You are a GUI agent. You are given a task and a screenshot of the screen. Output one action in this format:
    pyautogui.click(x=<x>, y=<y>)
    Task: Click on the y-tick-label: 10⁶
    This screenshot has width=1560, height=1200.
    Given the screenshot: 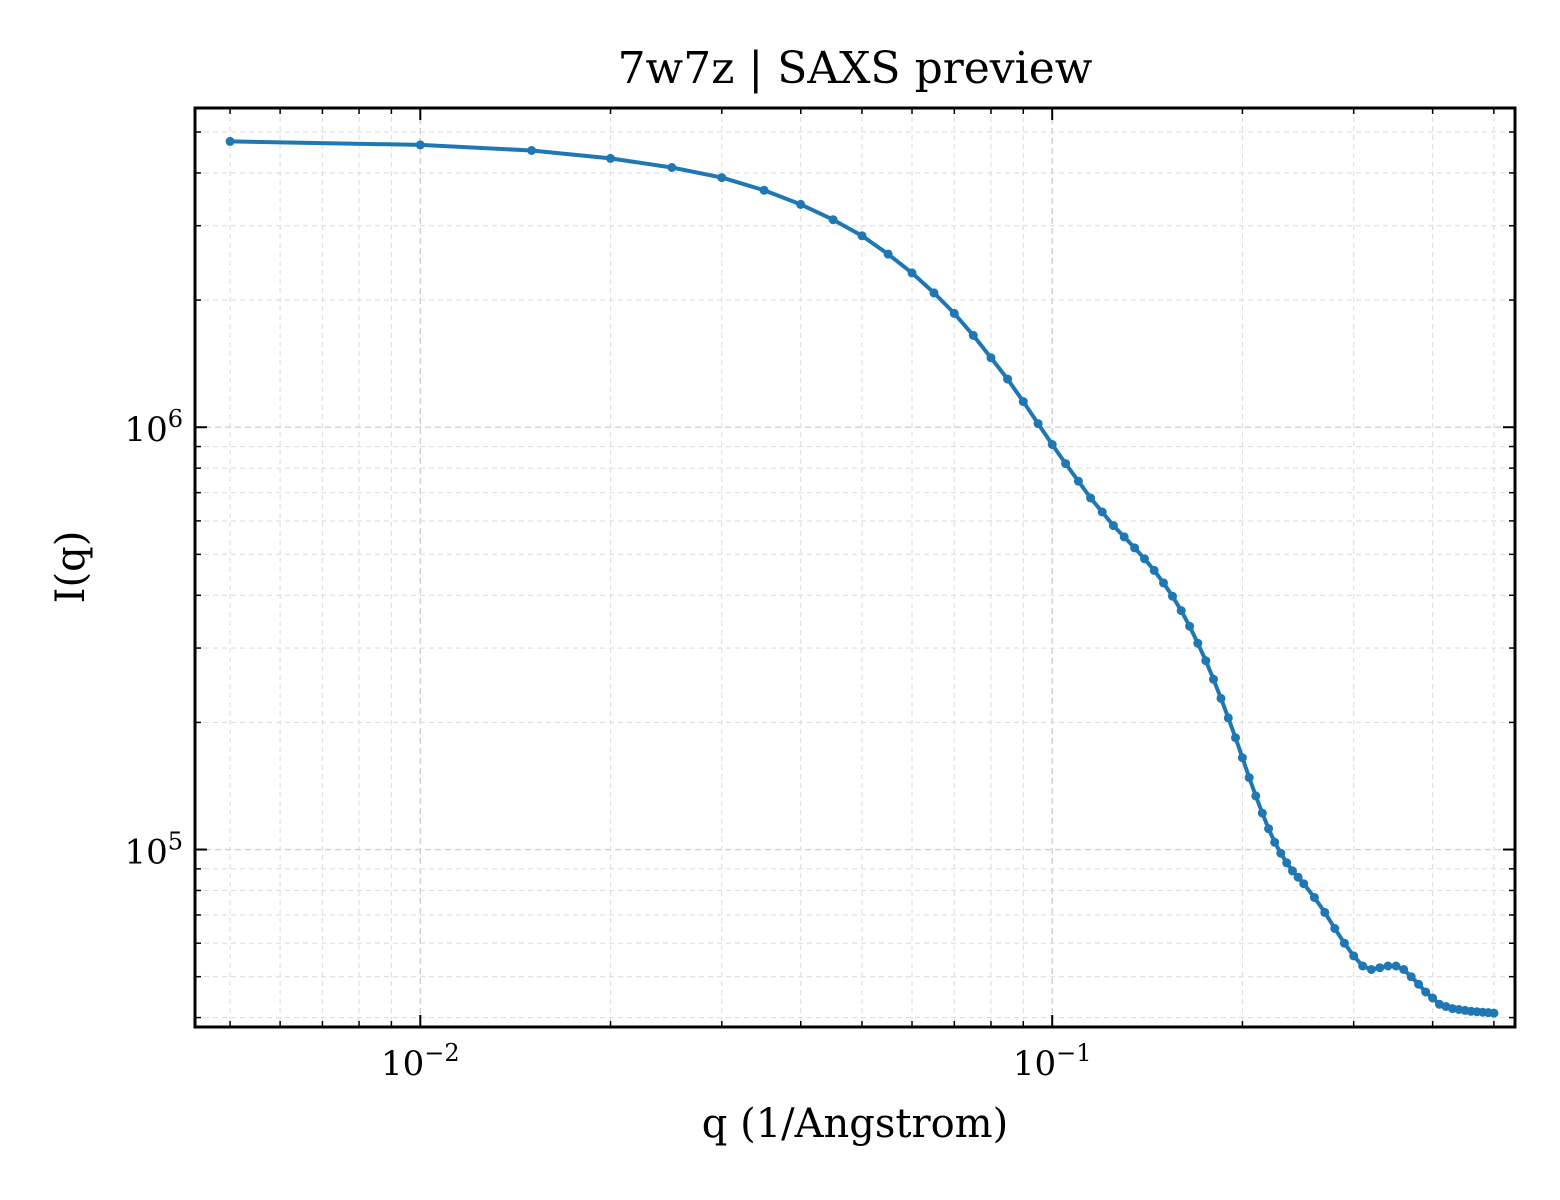 What is the action you would take?
    pyautogui.click(x=153, y=427)
    